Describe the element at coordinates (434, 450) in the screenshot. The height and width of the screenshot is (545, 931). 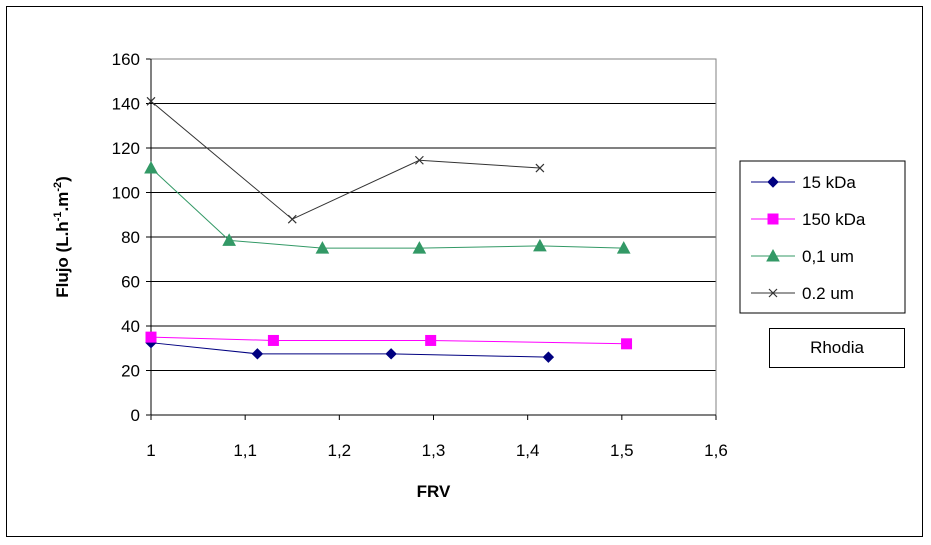
I see `x-tick-label: 1,3` at that location.